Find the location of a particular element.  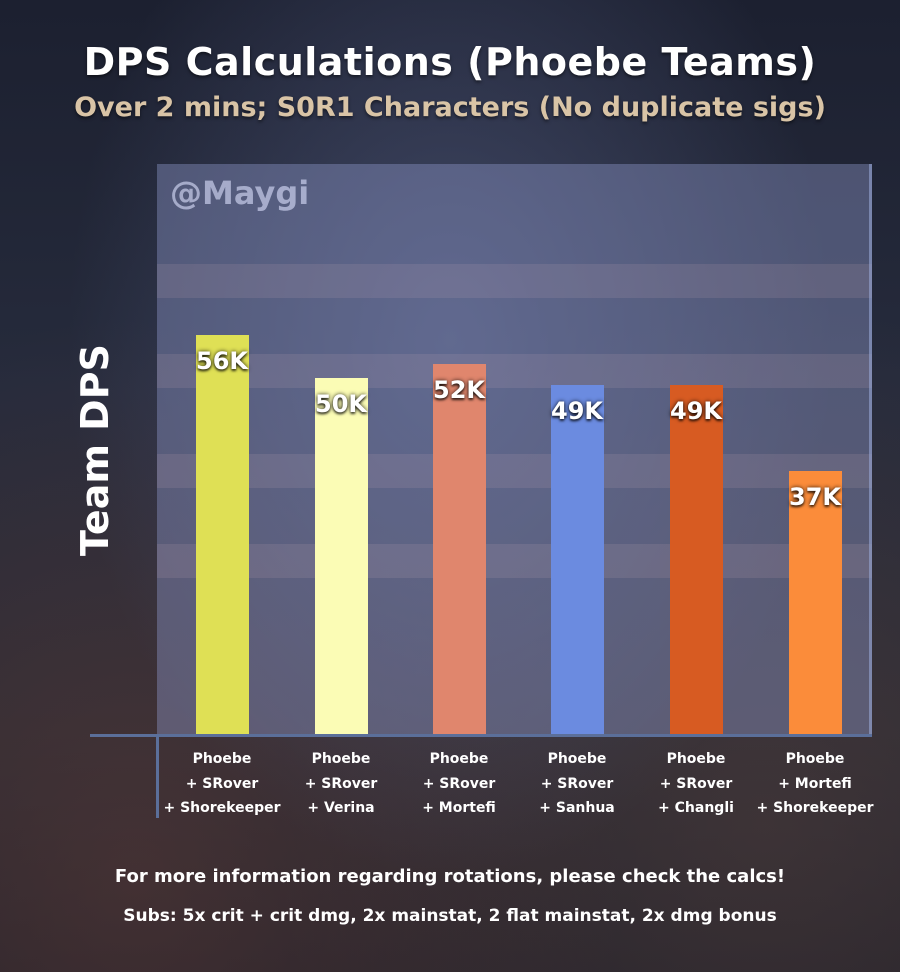

x-tick-label: Phoebe + SRover + Shorekeeper is located at coordinates (222, 784).